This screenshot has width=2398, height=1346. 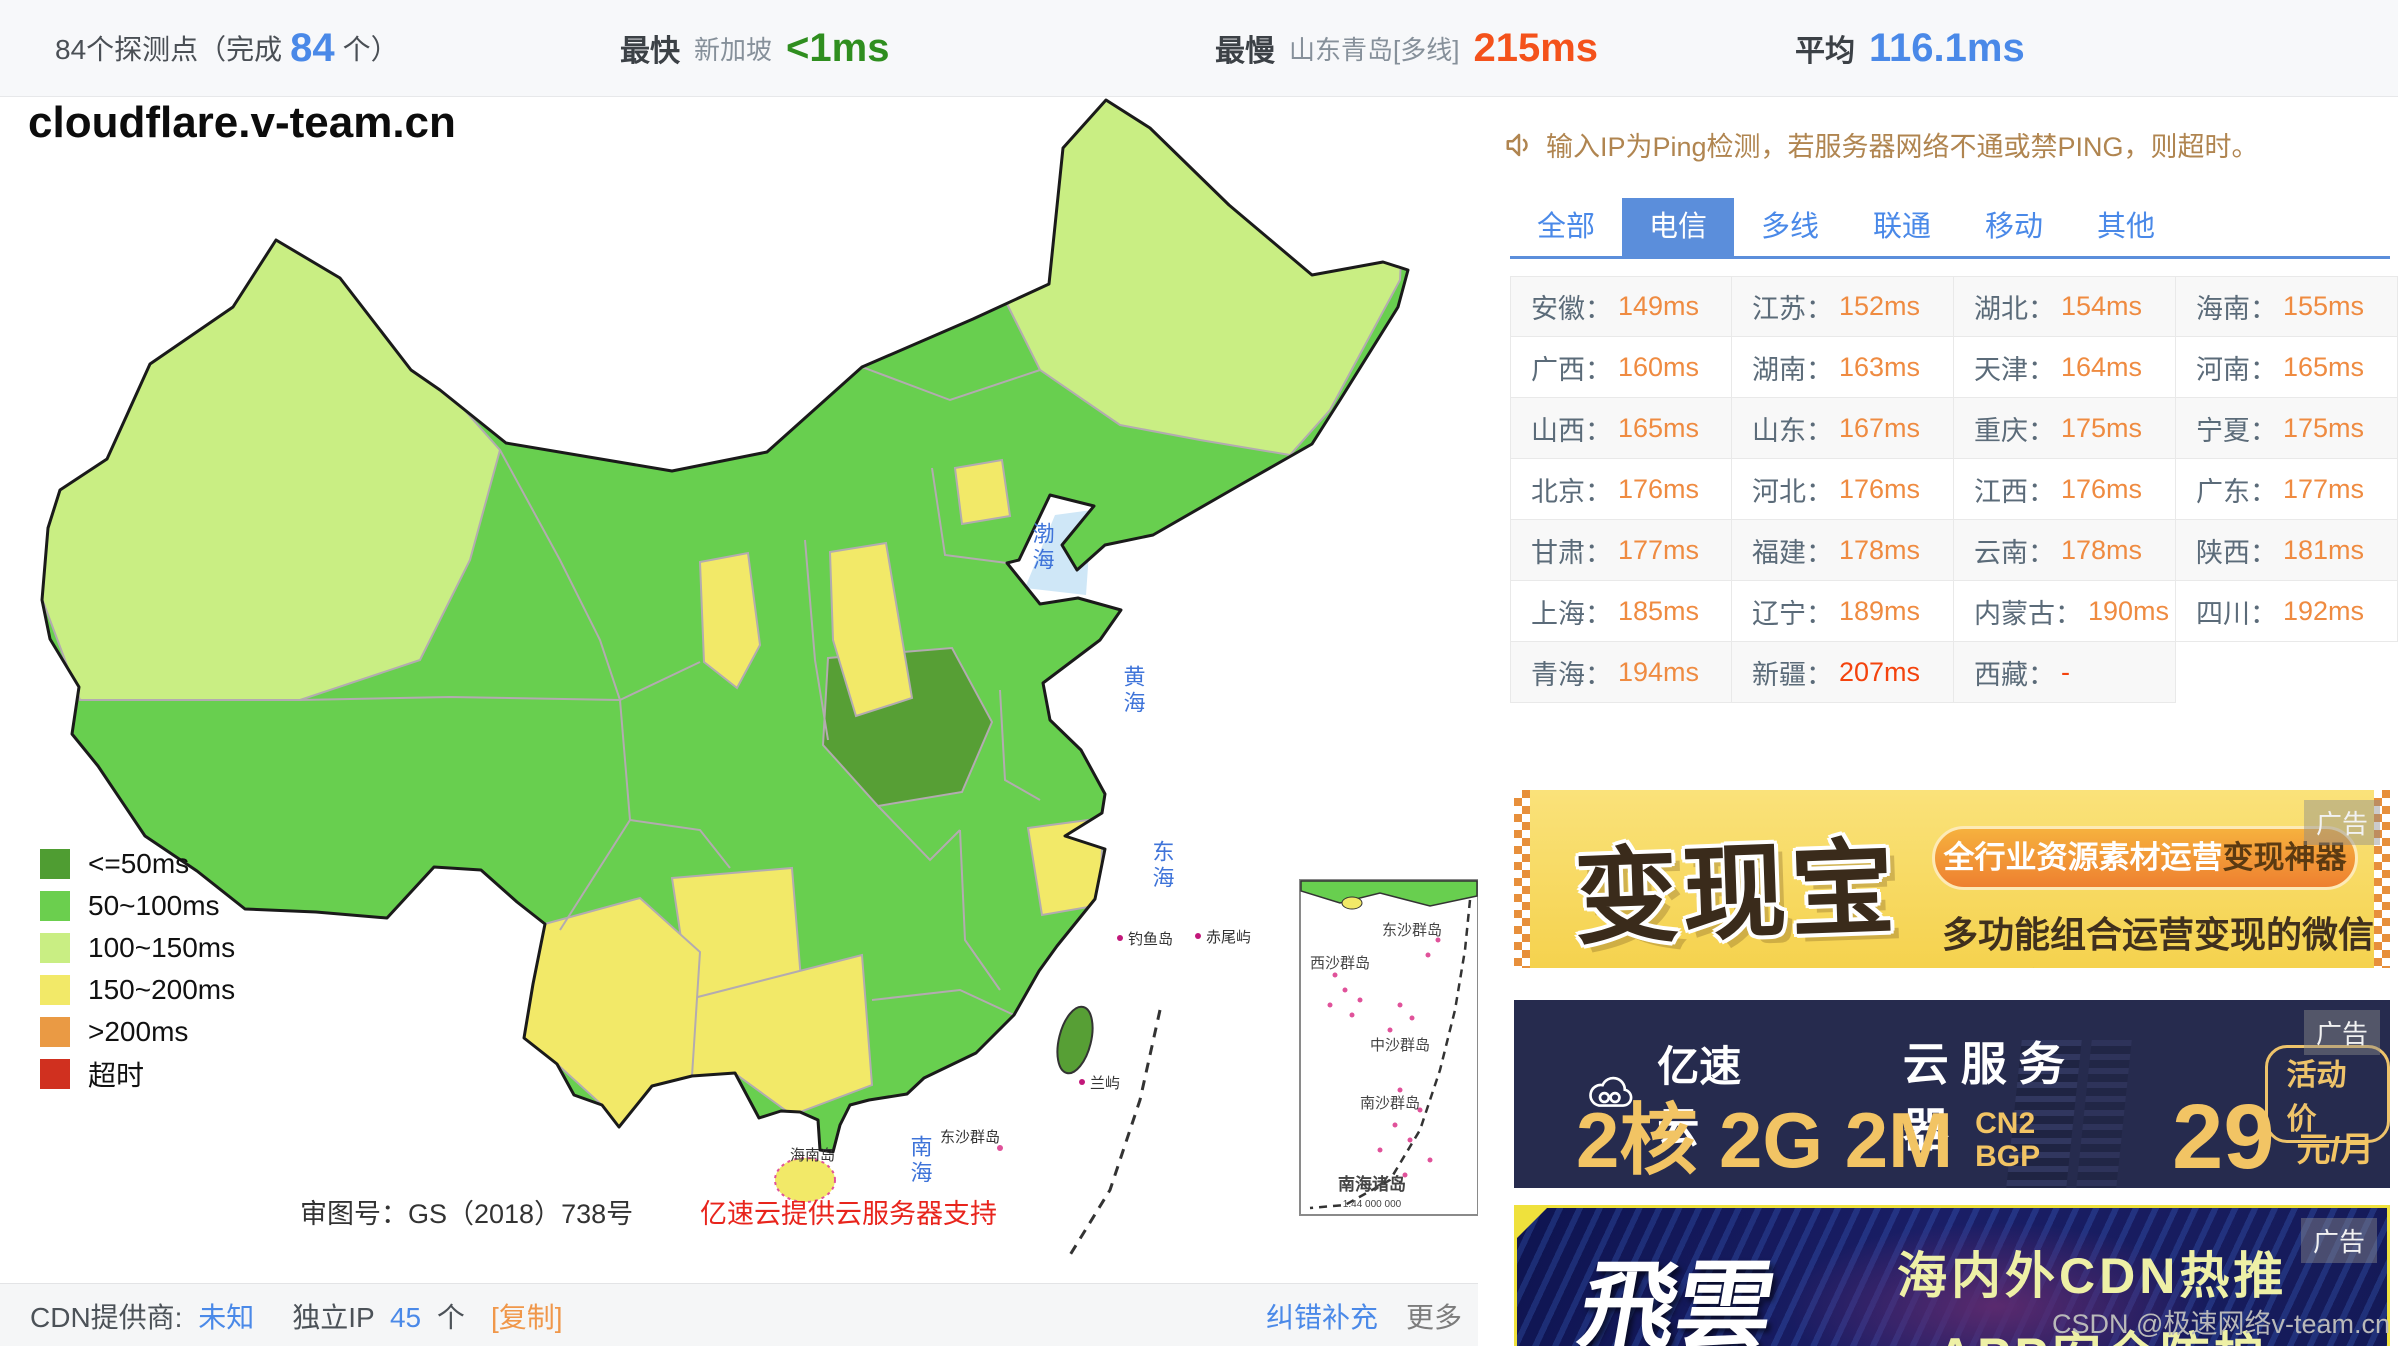 What do you see at coordinates (1952, 1094) in the screenshot?
I see `ad-banner-yisuyun: 广告 亿速云 云服务器 活动价 2核 2G 2M CN2 BGP 29 元/月` at bounding box center [1952, 1094].